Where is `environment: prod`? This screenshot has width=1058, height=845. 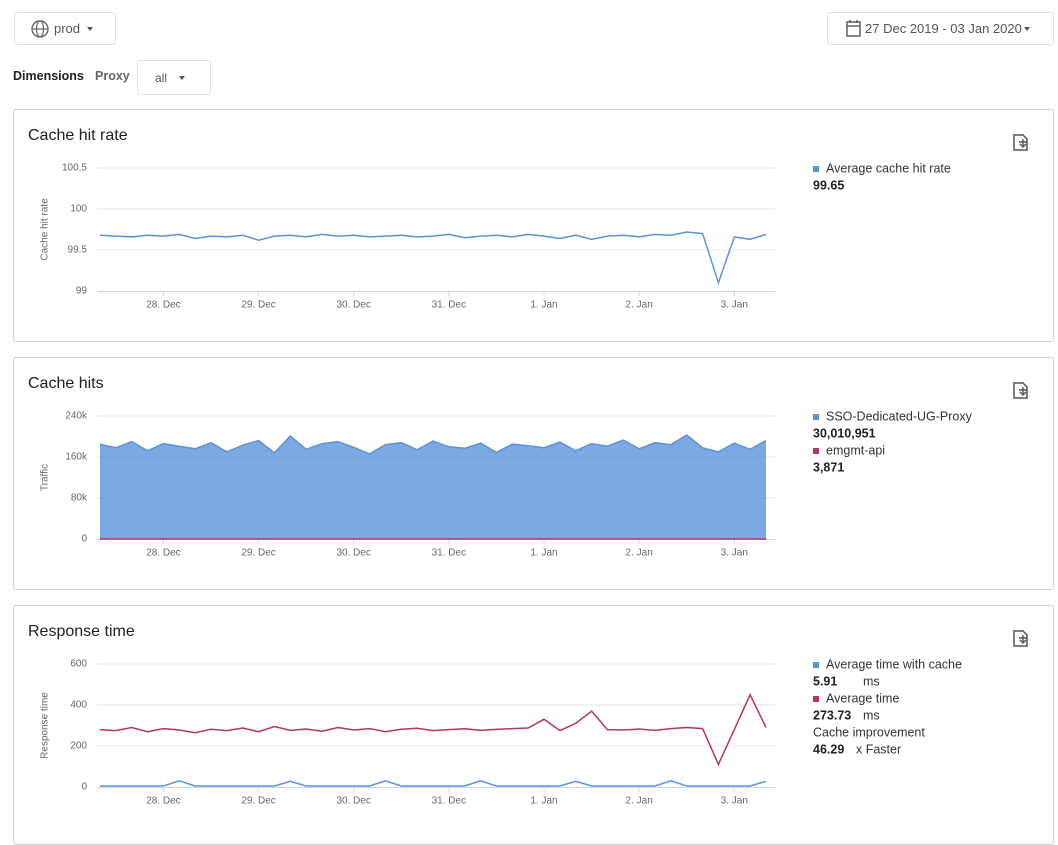 environment: prod is located at coordinates (67, 28).